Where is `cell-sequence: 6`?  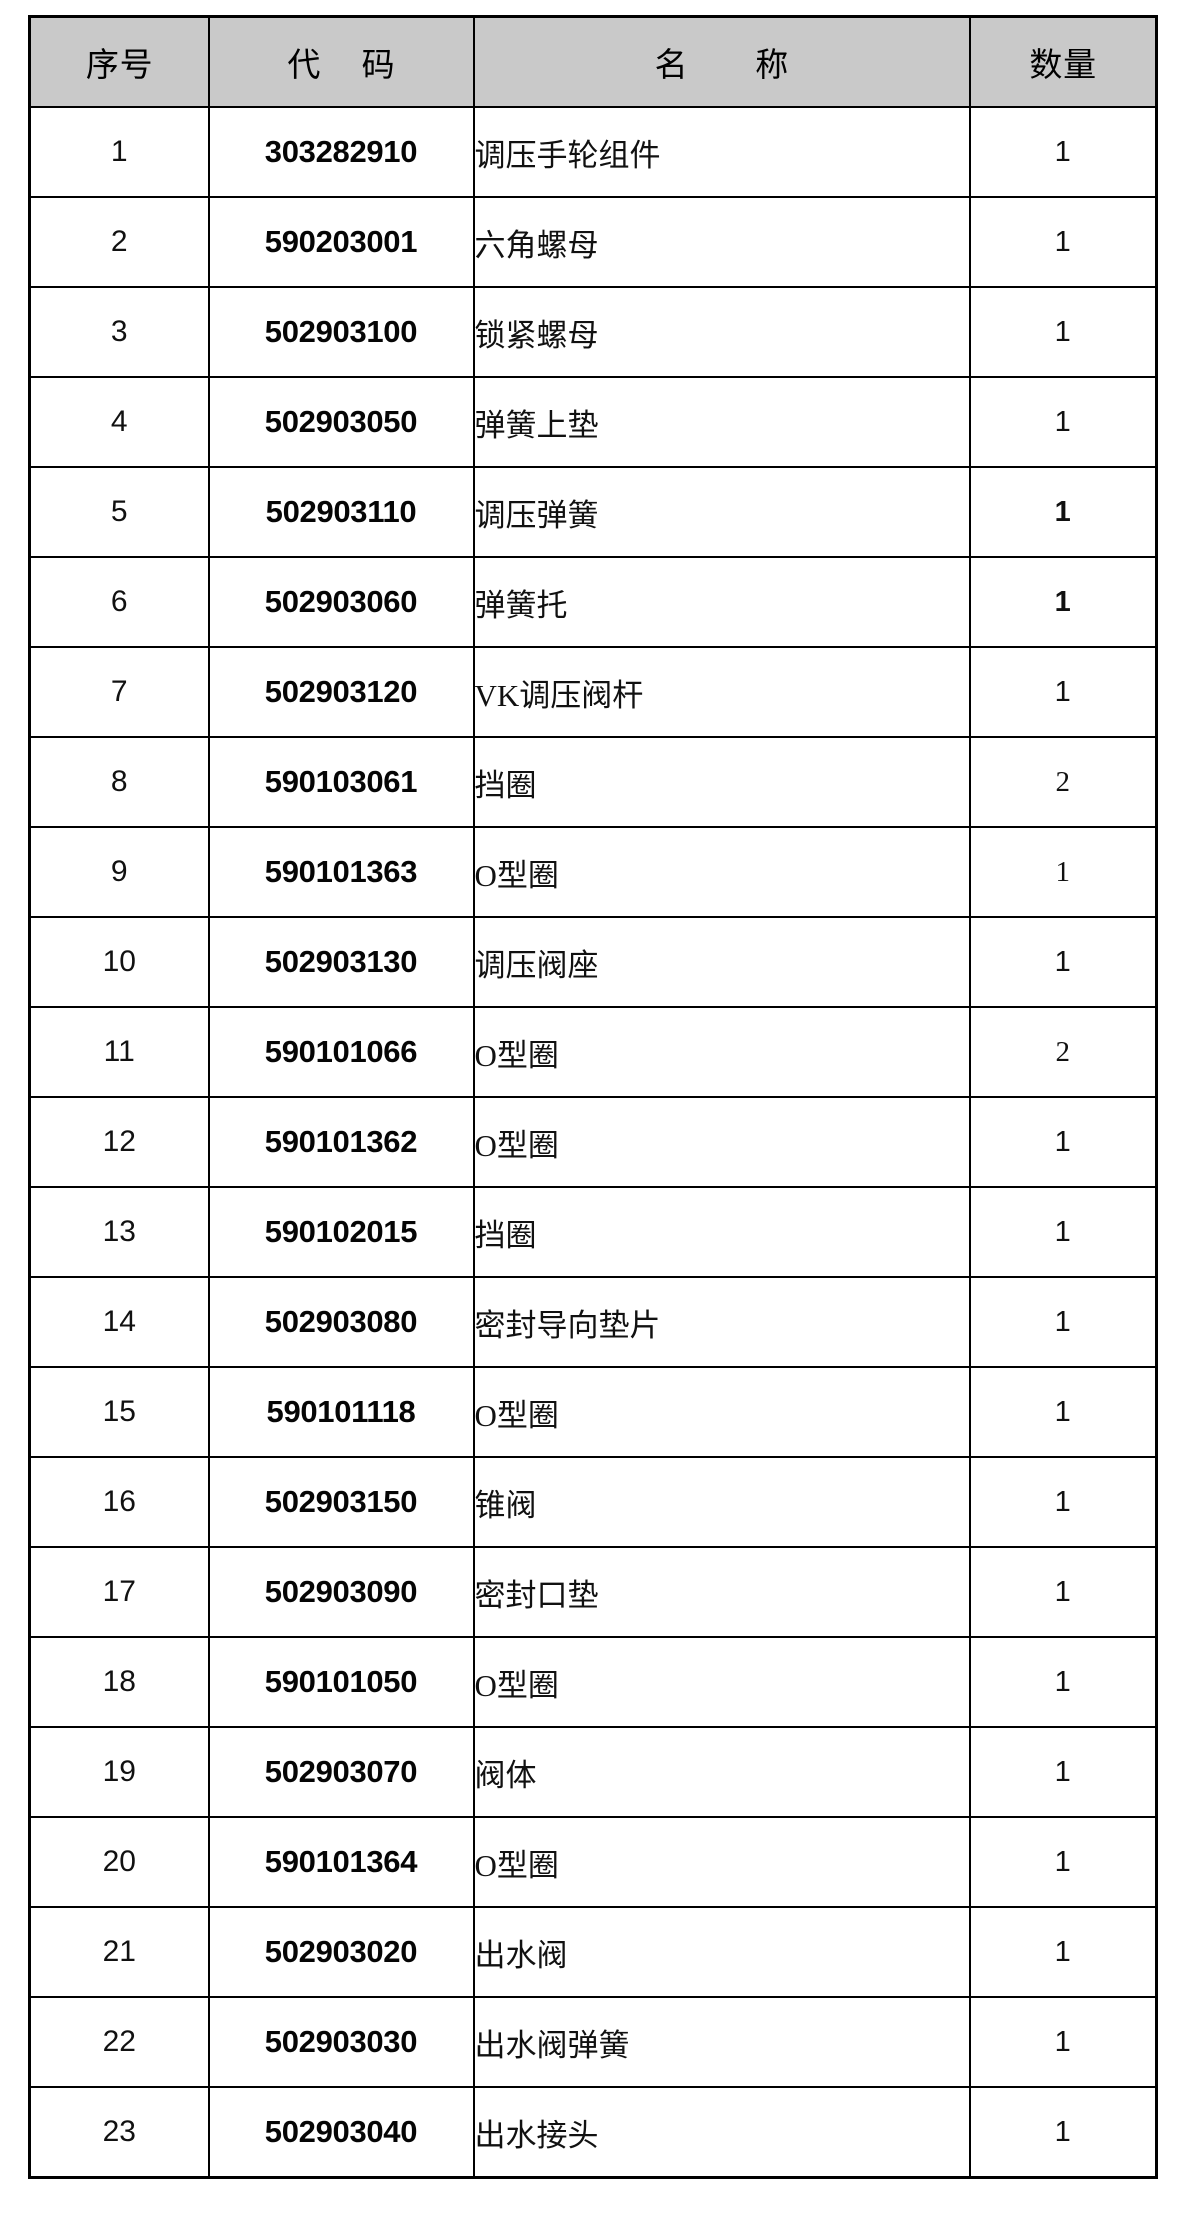 cell-sequence: 6 is located at coordinates (119, 602).